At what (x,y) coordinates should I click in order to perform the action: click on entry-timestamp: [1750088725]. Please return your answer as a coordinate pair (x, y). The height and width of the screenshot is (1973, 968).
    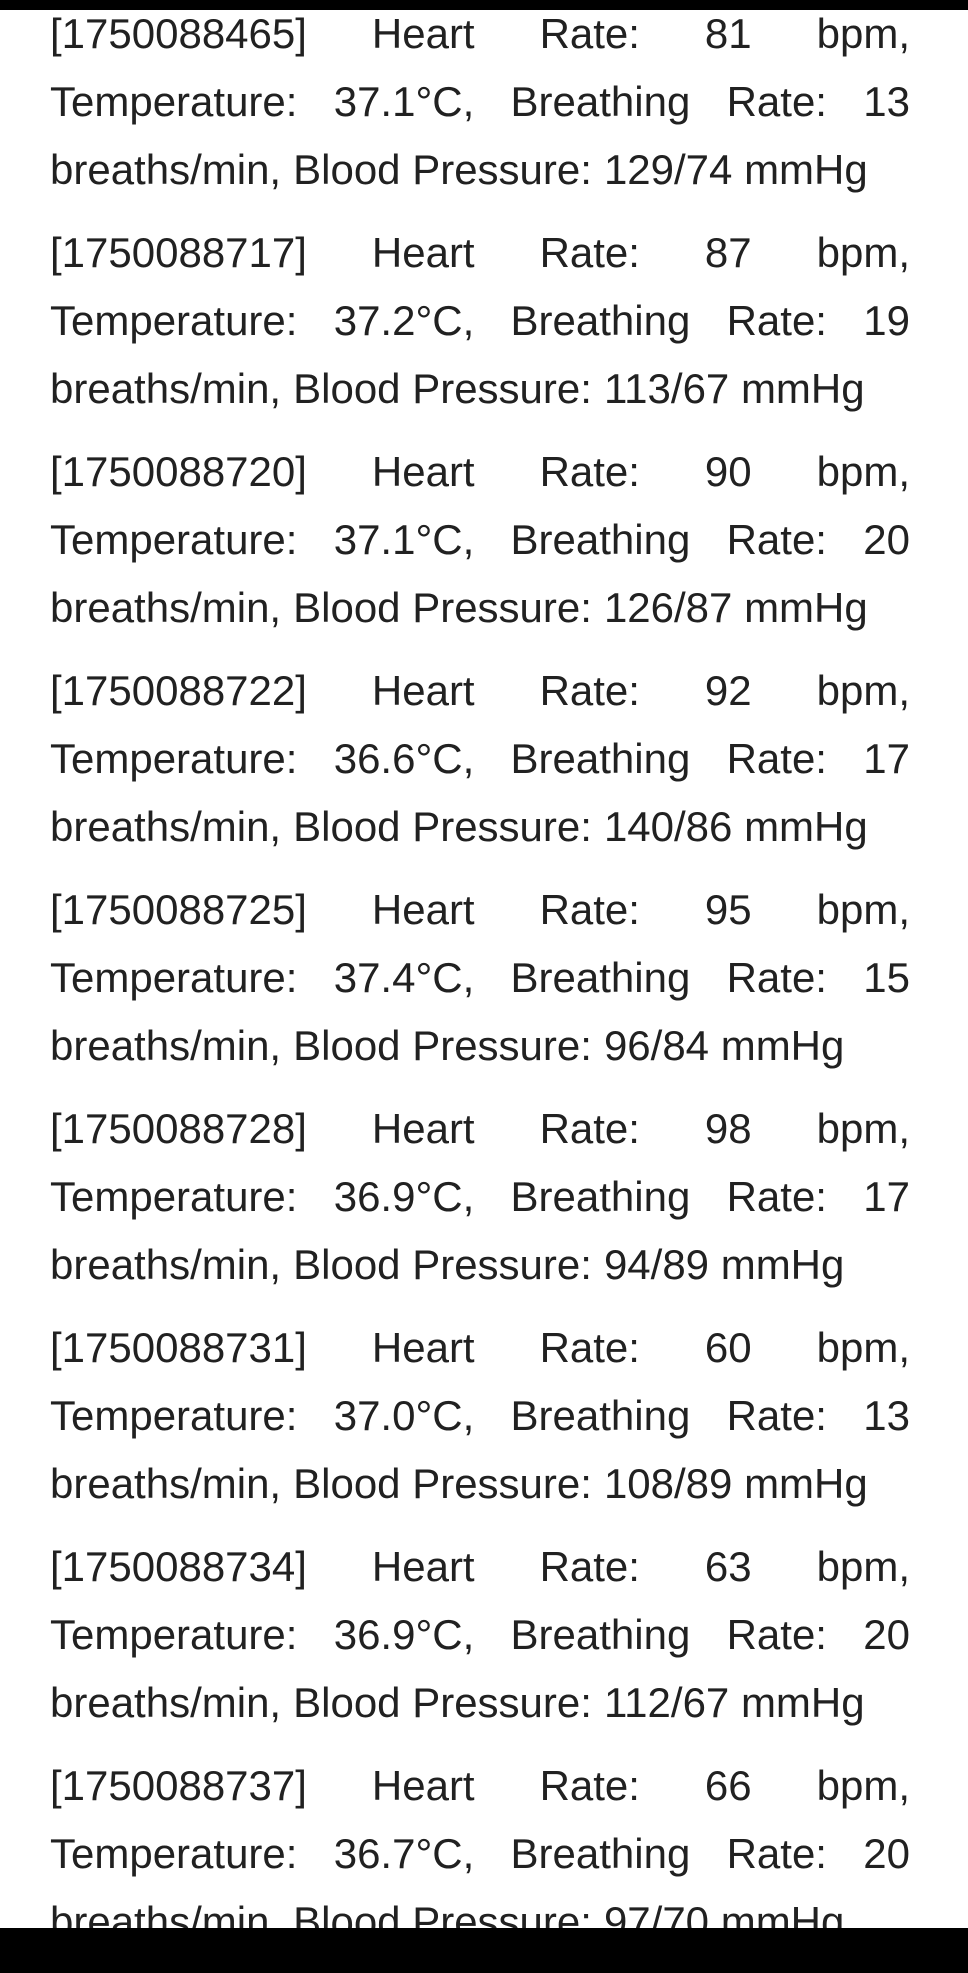
    Looking at the image, I should click on (178, 909).